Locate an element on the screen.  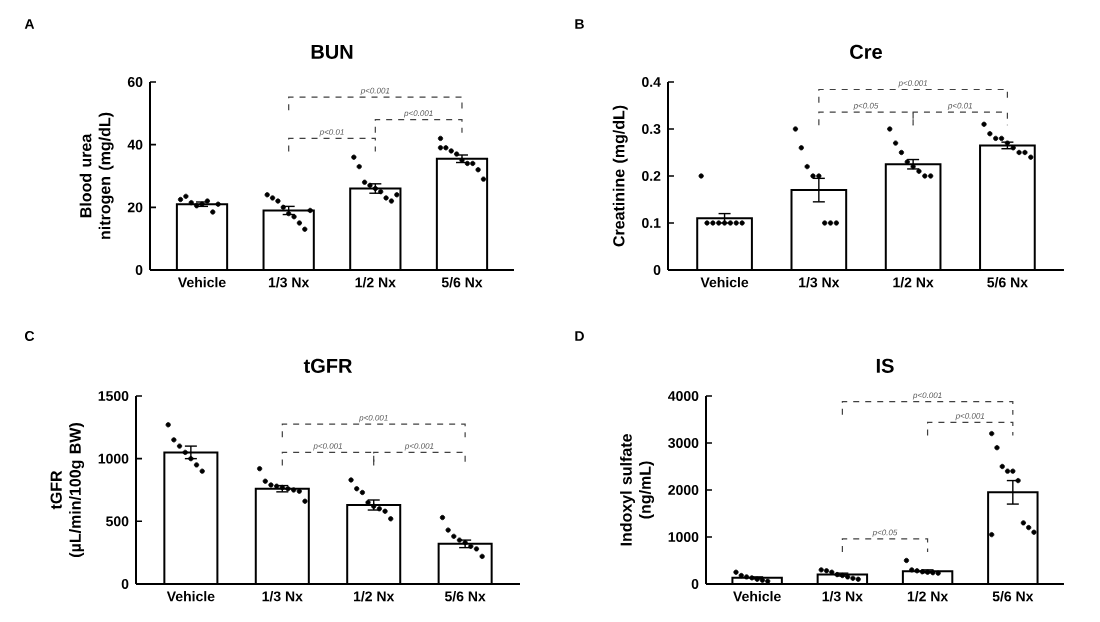
y-axis-title: tGFR (µL/min/100g BW) is located at coordinates (67, 490).